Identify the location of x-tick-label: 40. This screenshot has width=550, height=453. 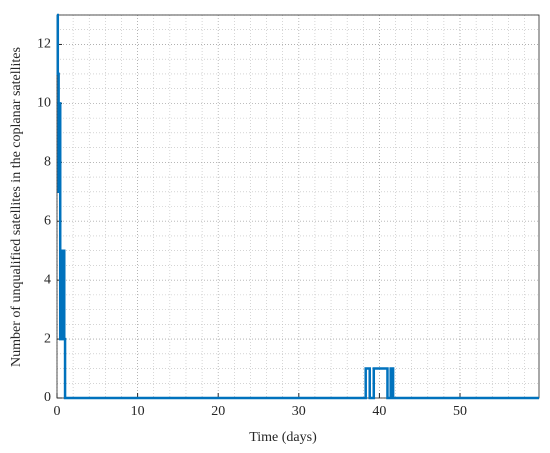
(379, 411).